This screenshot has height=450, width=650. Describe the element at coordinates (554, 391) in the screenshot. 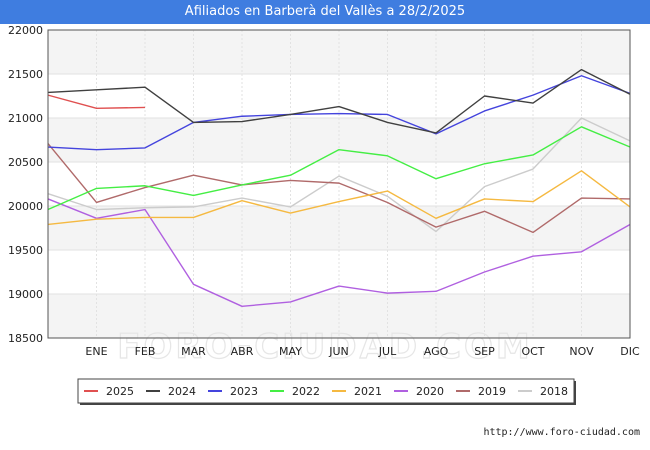

I see `legend-label-2018: 2018` at that location.